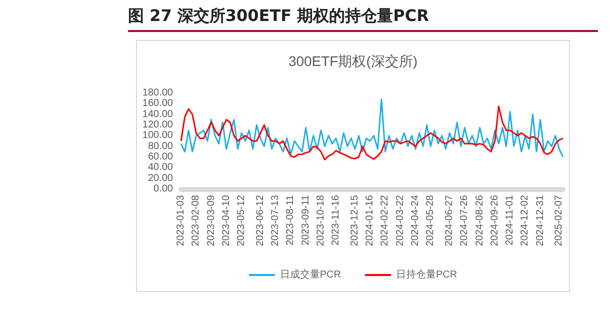 The image size is (610, 332). Describe the element at coordinates (464, 220) in the screenshot. I see `x-tick-label: 2024-07-26` at that location.